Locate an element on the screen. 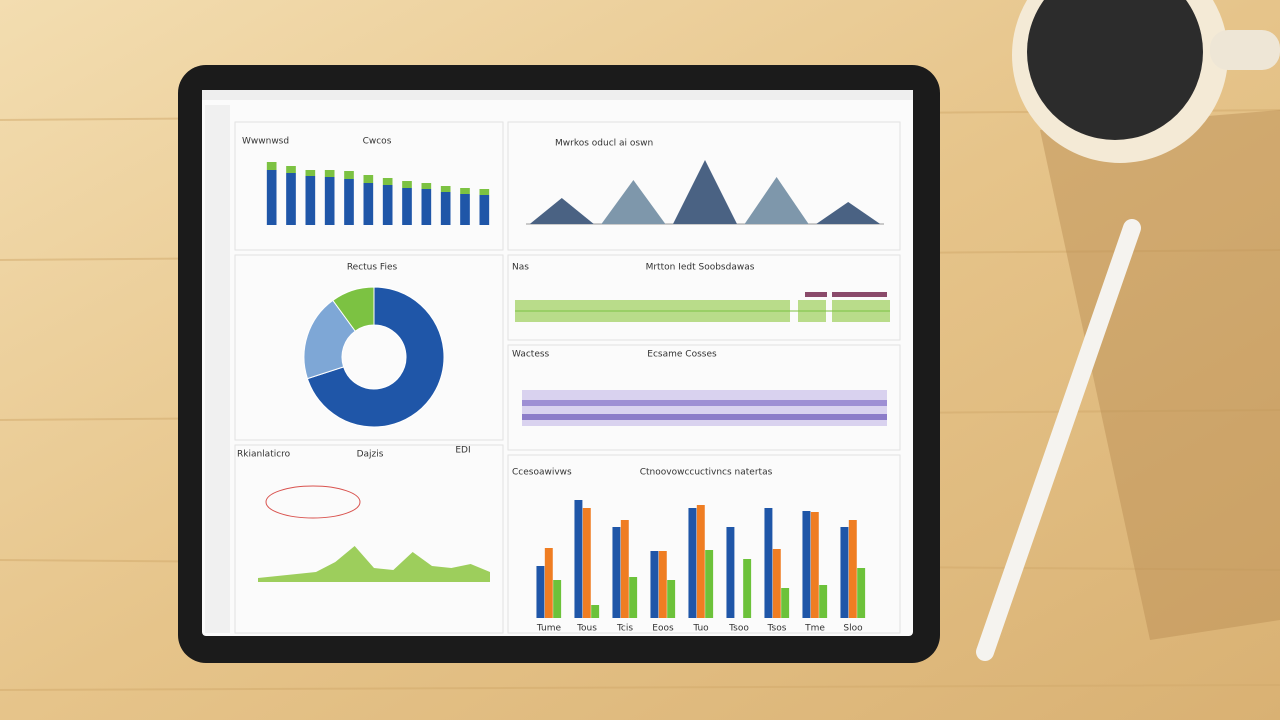  x-tick-label: Tsoo is located at coordinates (738, 629).